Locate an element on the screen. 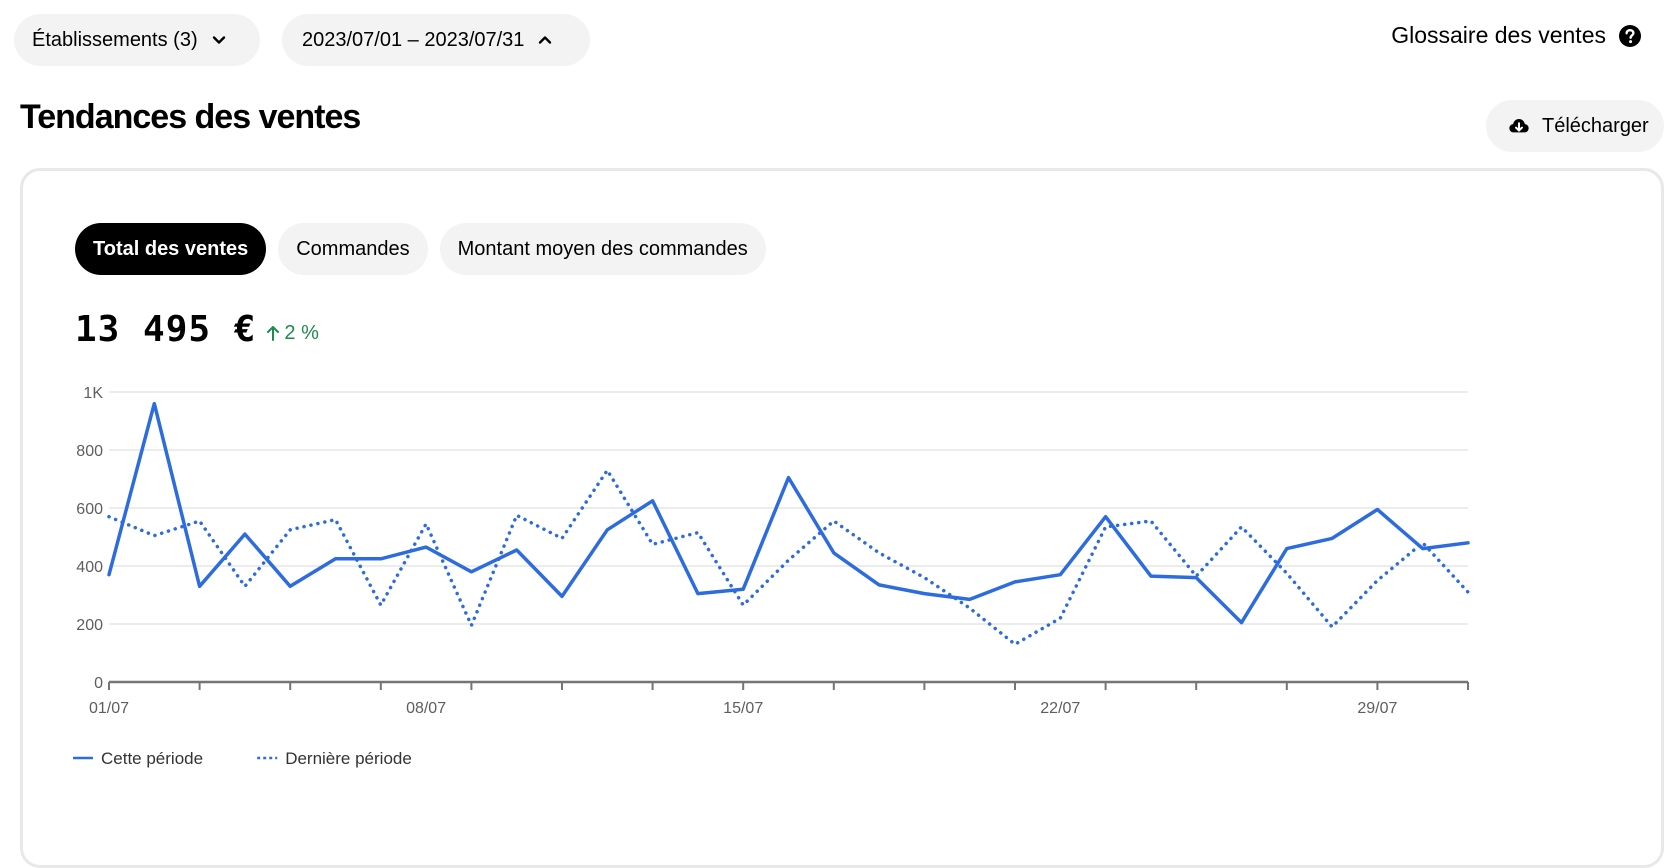  total-sales-value: 13 495 € is located at coordinates (166, 329).